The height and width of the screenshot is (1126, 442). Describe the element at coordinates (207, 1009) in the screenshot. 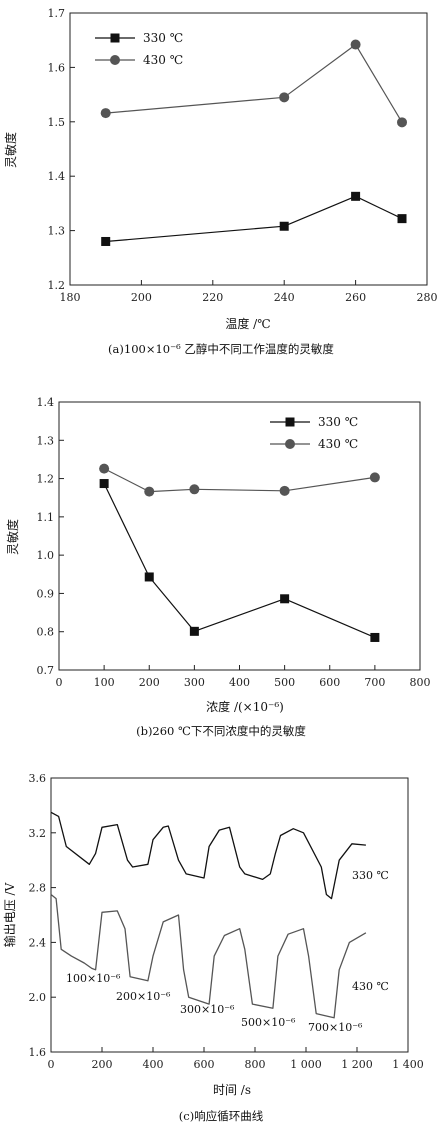

I see `annotation-label: 300×10⁻⁶` at that location.